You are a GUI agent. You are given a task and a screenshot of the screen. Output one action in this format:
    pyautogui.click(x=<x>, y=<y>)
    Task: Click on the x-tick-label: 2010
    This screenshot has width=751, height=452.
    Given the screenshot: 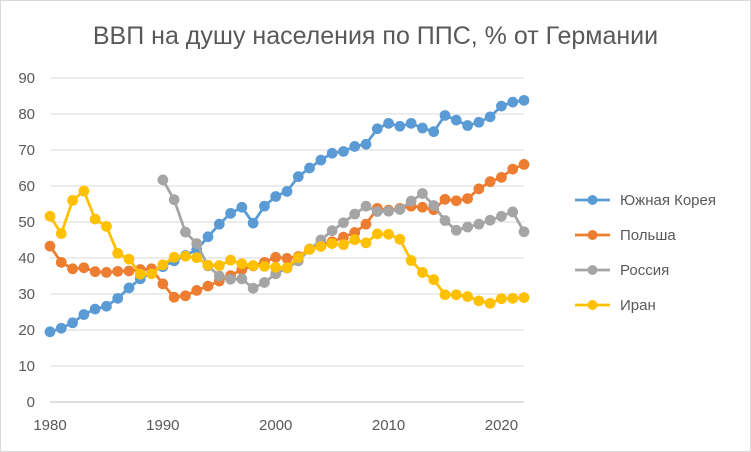 What is the action you would take?
    pyautogui.click(x=388, y=425)
    